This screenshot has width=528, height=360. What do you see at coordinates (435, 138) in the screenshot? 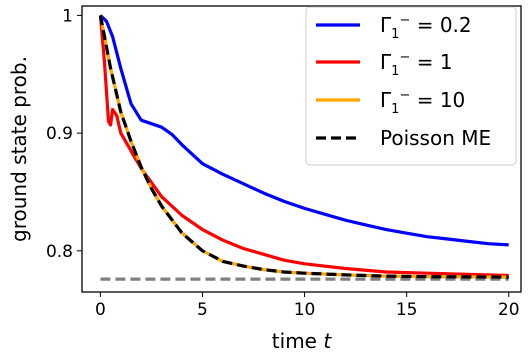
I see `legend-label-3: Poisson ME` at bounding box center [435, 138].